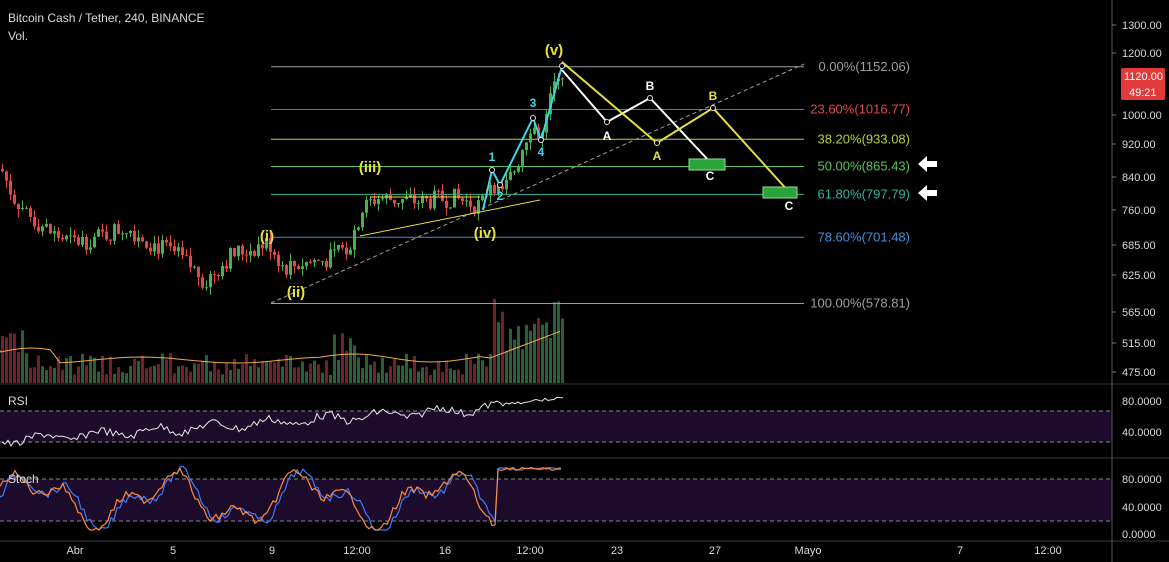 The height and width of the screenshot is (562, 1169). What do you see at coordinates (1139, 344) in the screenshot?
I see `y-tick-label: 515.00` at bounding box center [1139, 344].